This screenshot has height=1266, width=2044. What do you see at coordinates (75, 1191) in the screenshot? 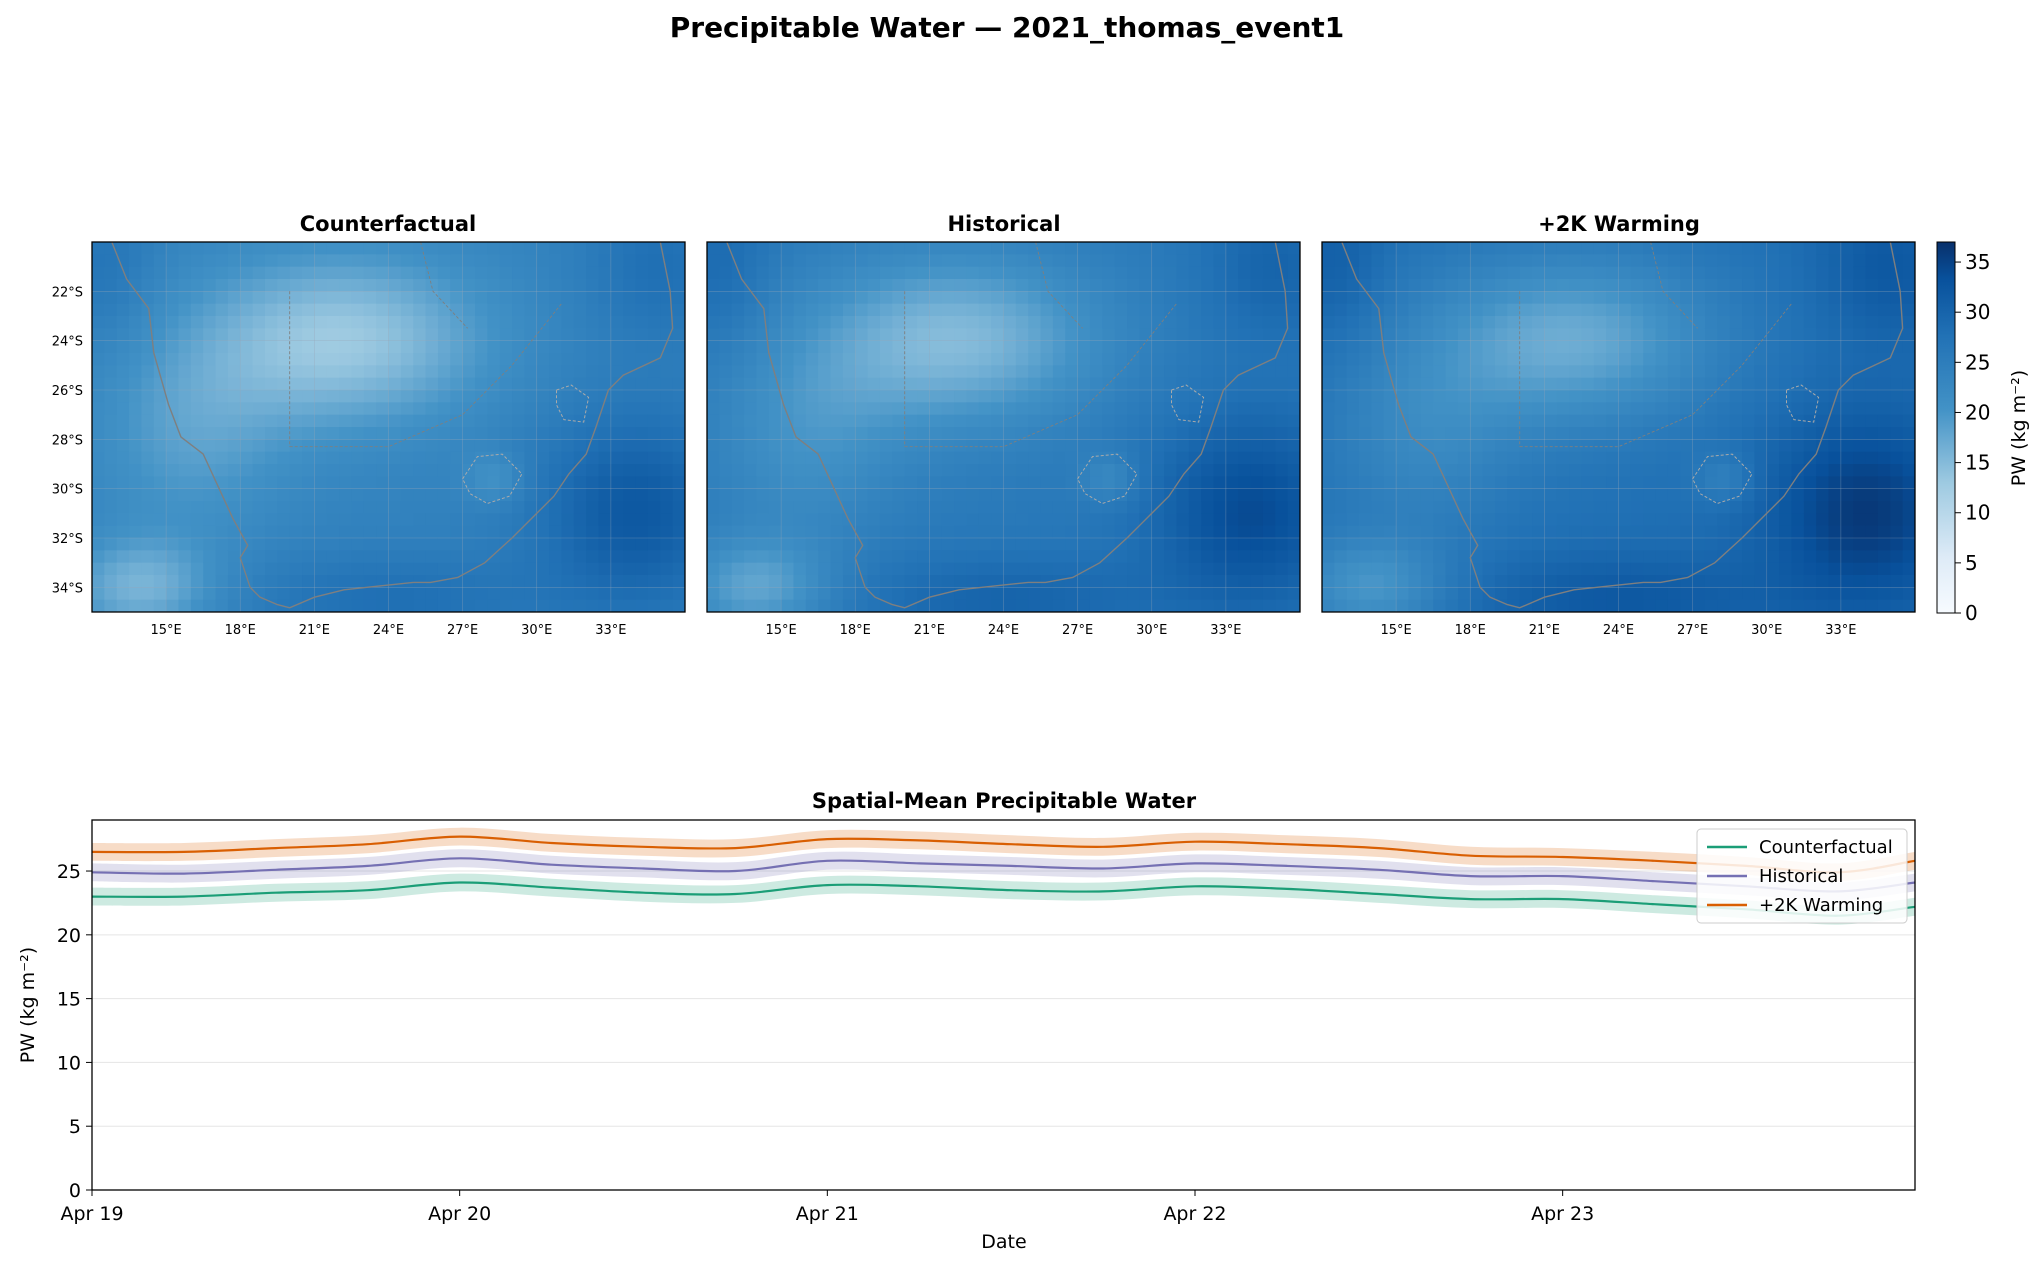
I see `y-tick-label: 0` at bounding box center [75, 1191].